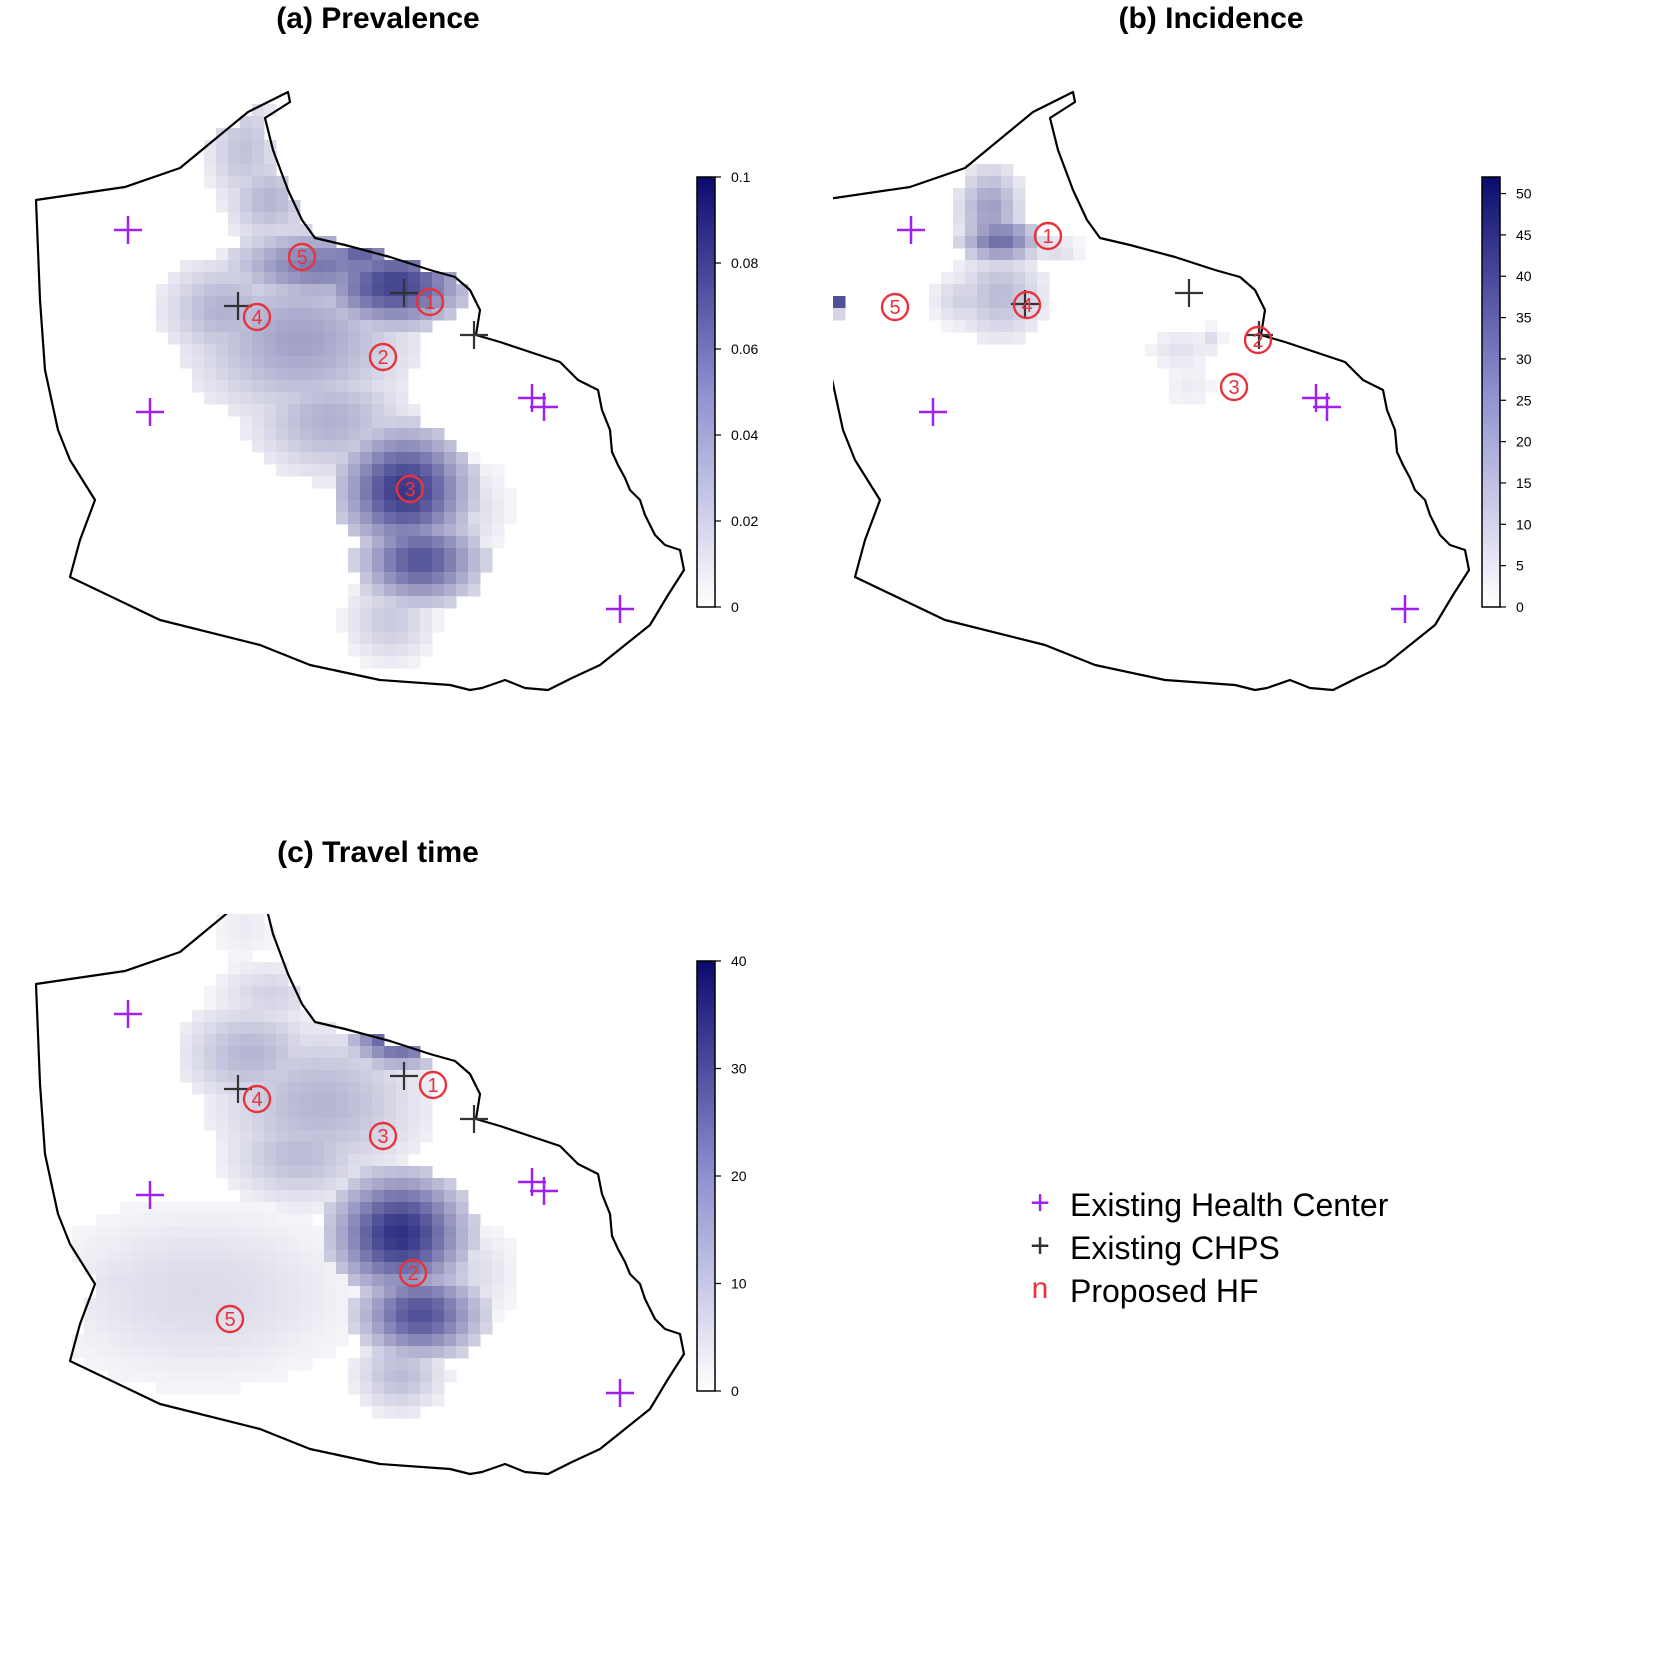  Describe the element at coordinates (727, 392) in the screenshot. I see `colorbar: 0.10.080.060.040.020` at that location.